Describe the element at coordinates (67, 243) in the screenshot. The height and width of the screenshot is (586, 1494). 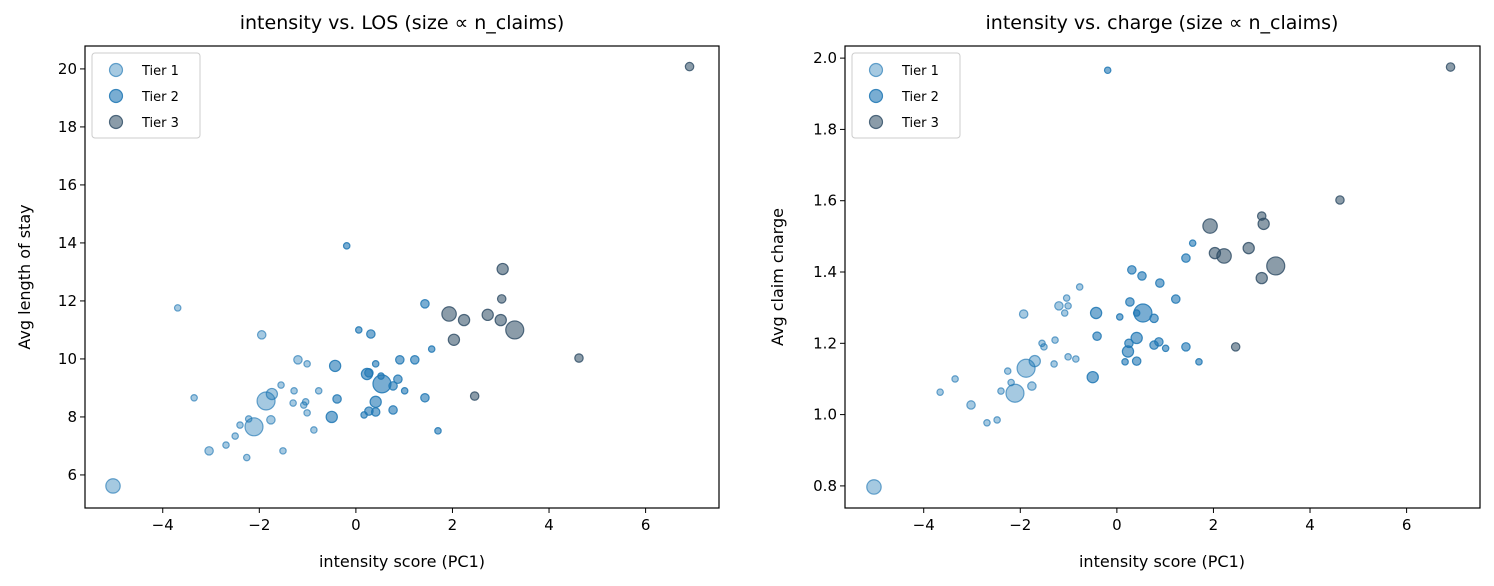
I see `y-tick-label: 14` at that location.